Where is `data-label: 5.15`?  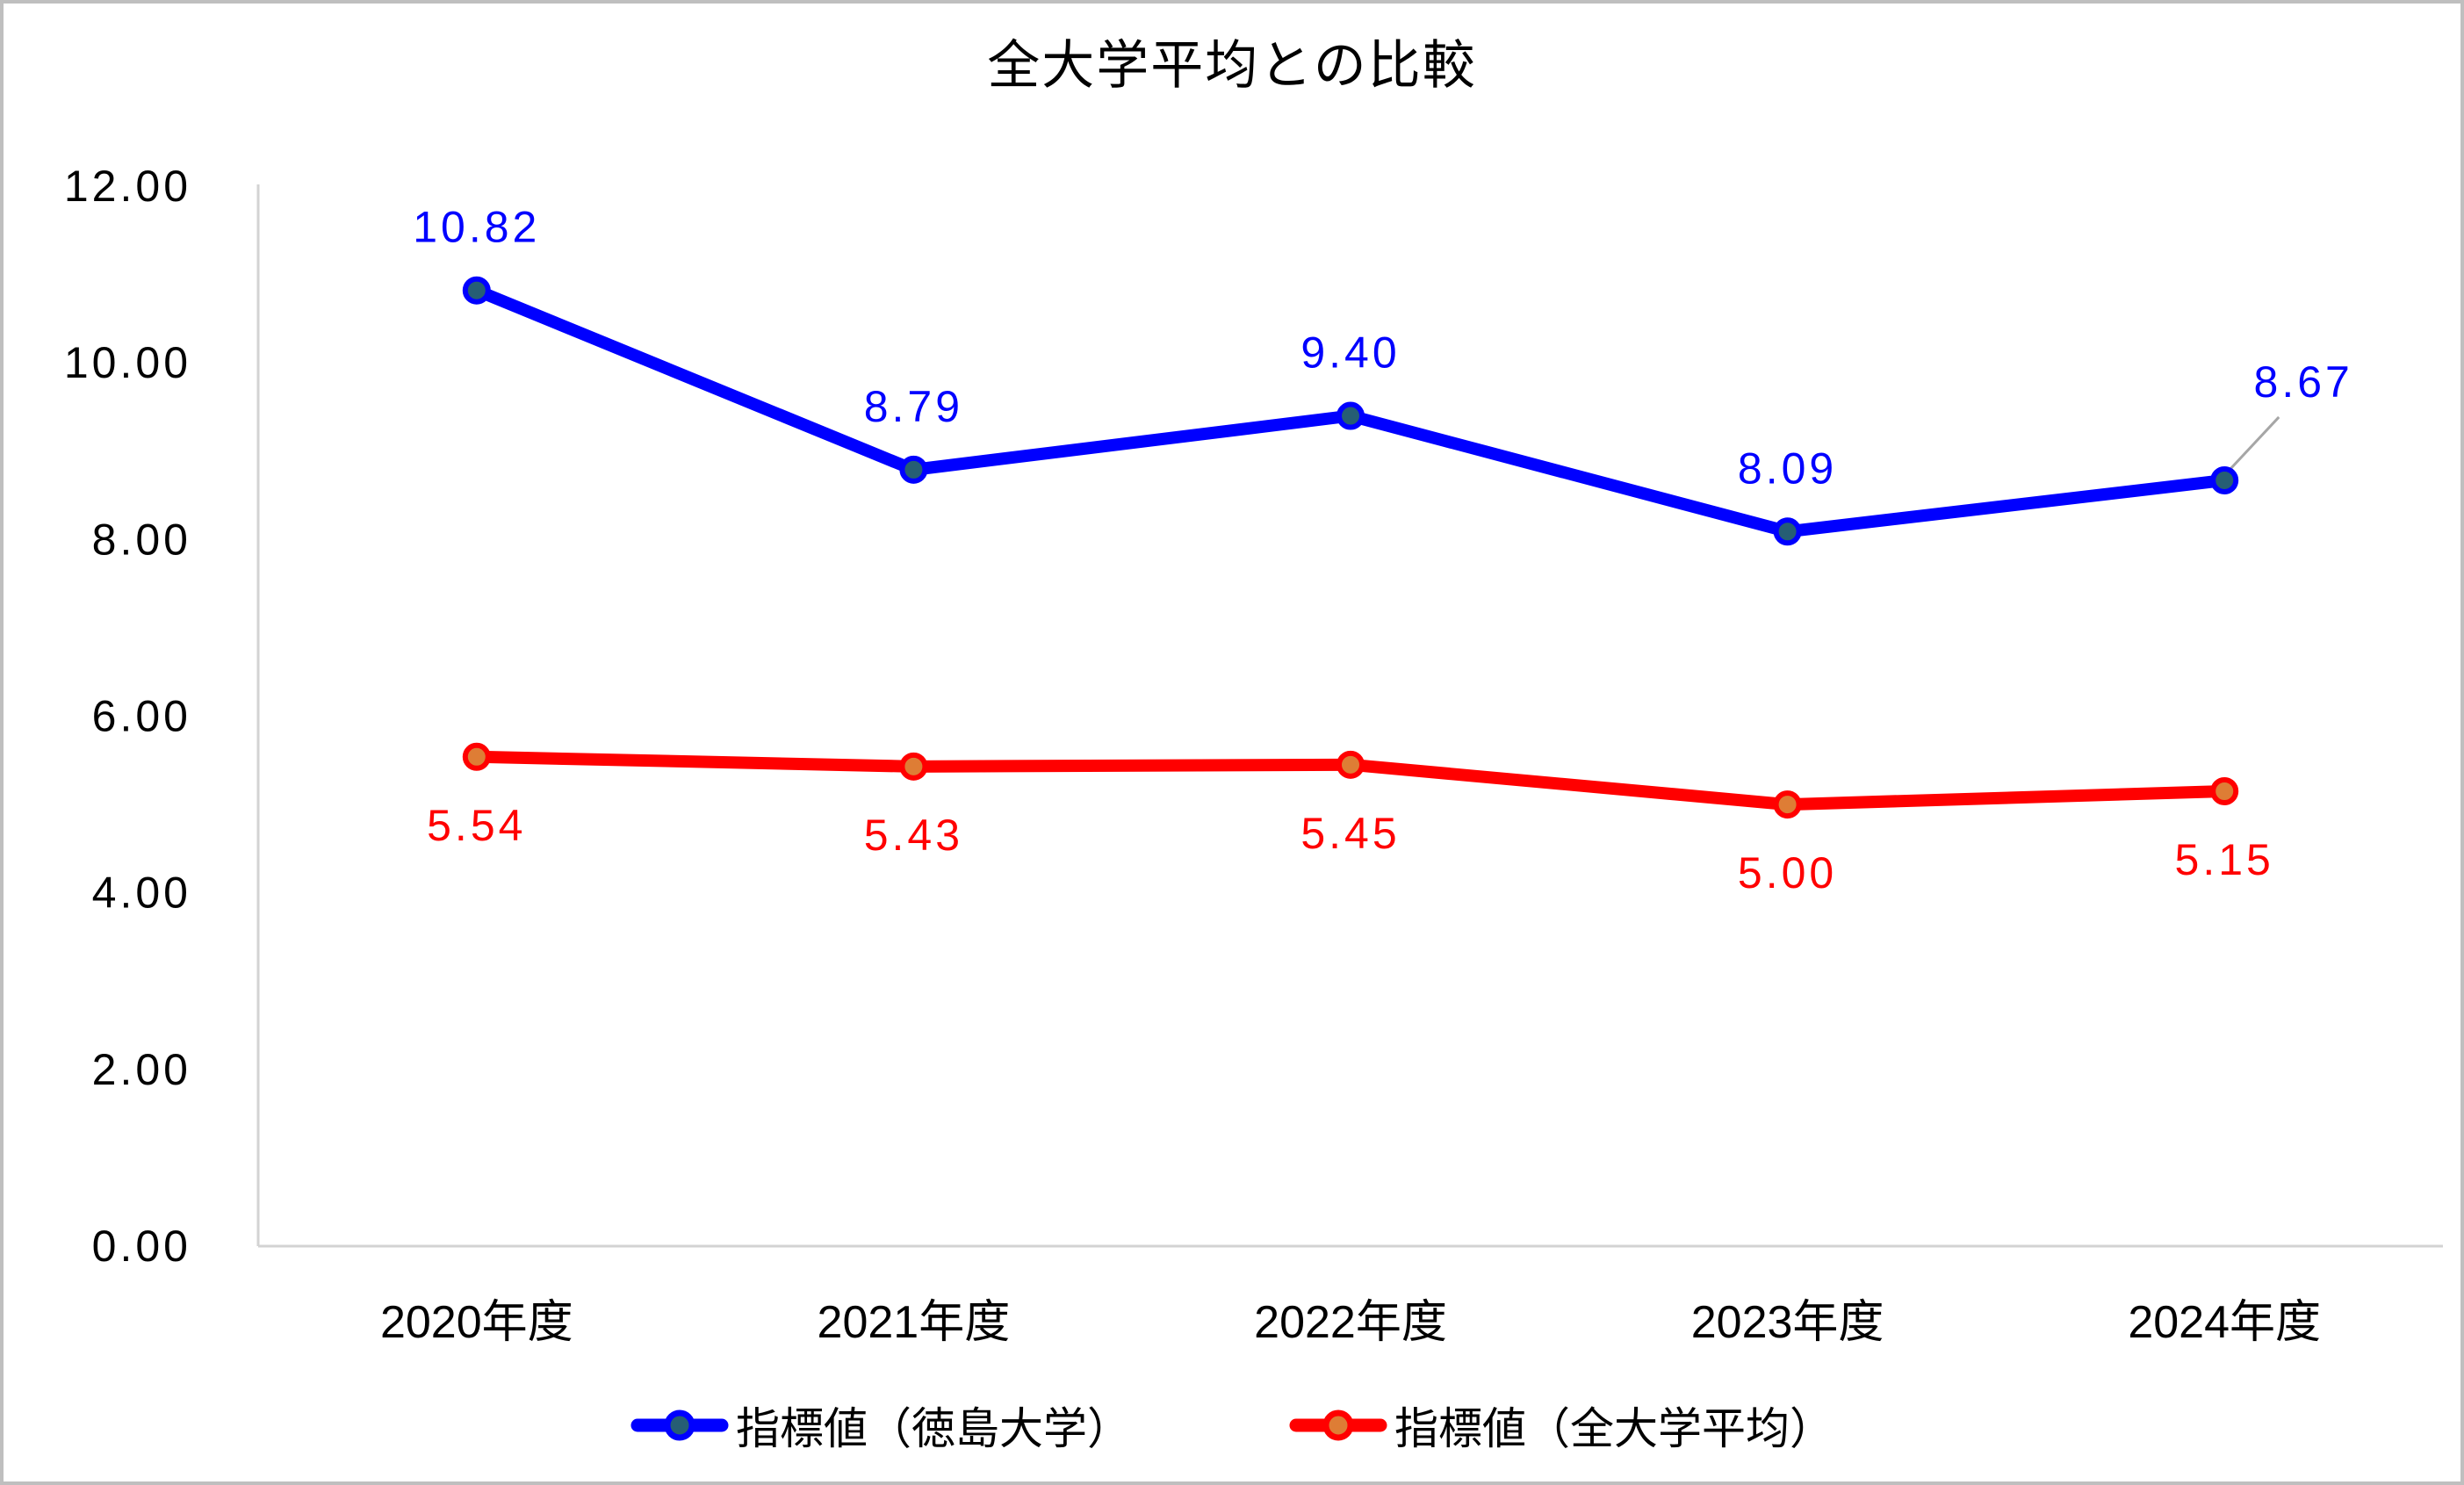
data-label: 5.15 is located at coordinates (2224, 859).